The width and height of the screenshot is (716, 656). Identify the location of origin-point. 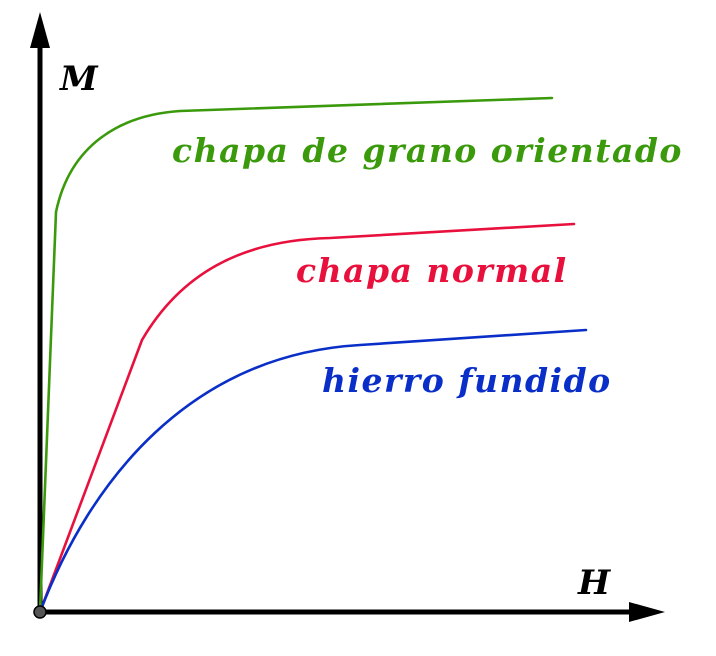
(40, 612).